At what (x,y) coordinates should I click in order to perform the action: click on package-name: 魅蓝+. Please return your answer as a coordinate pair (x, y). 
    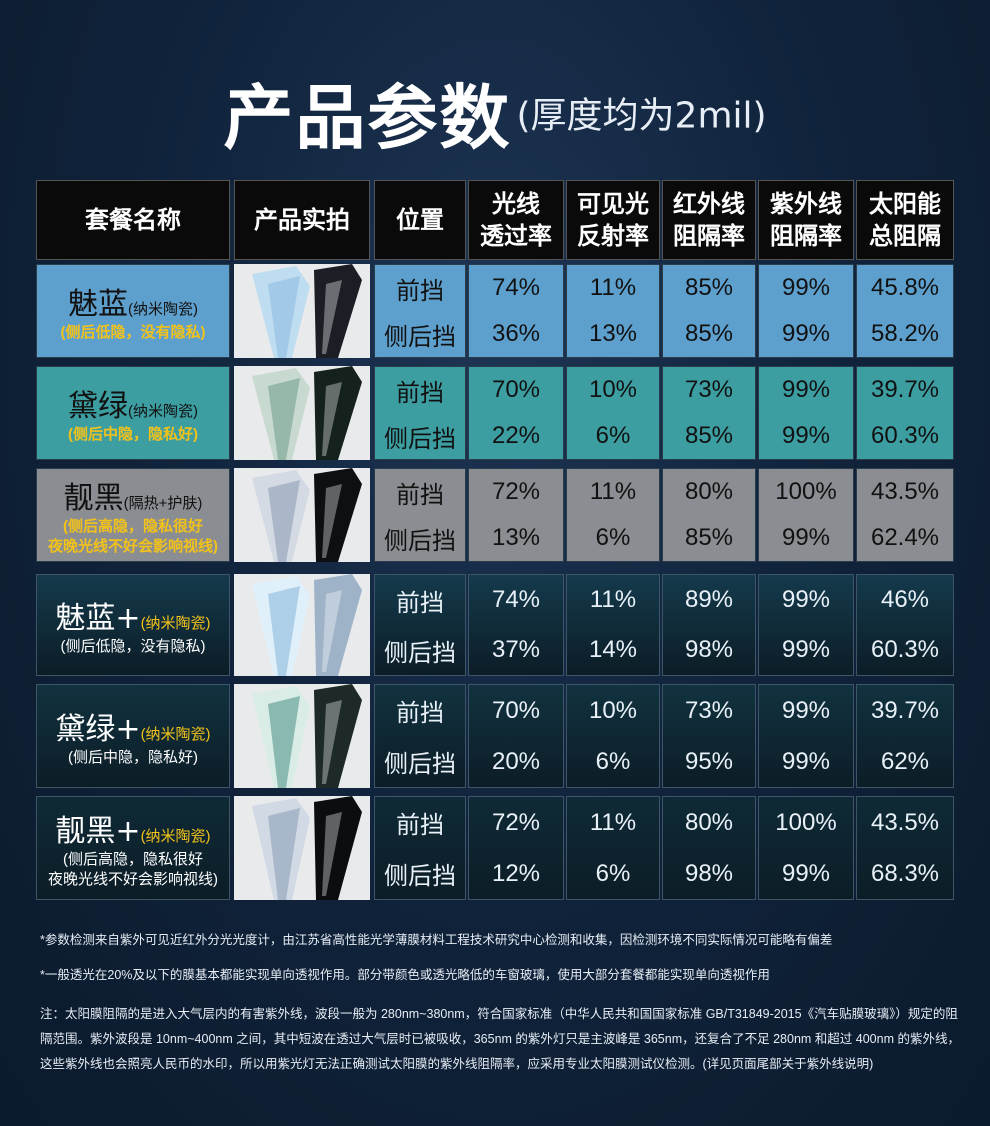
    Looking at the image, I should click on (98, 618).